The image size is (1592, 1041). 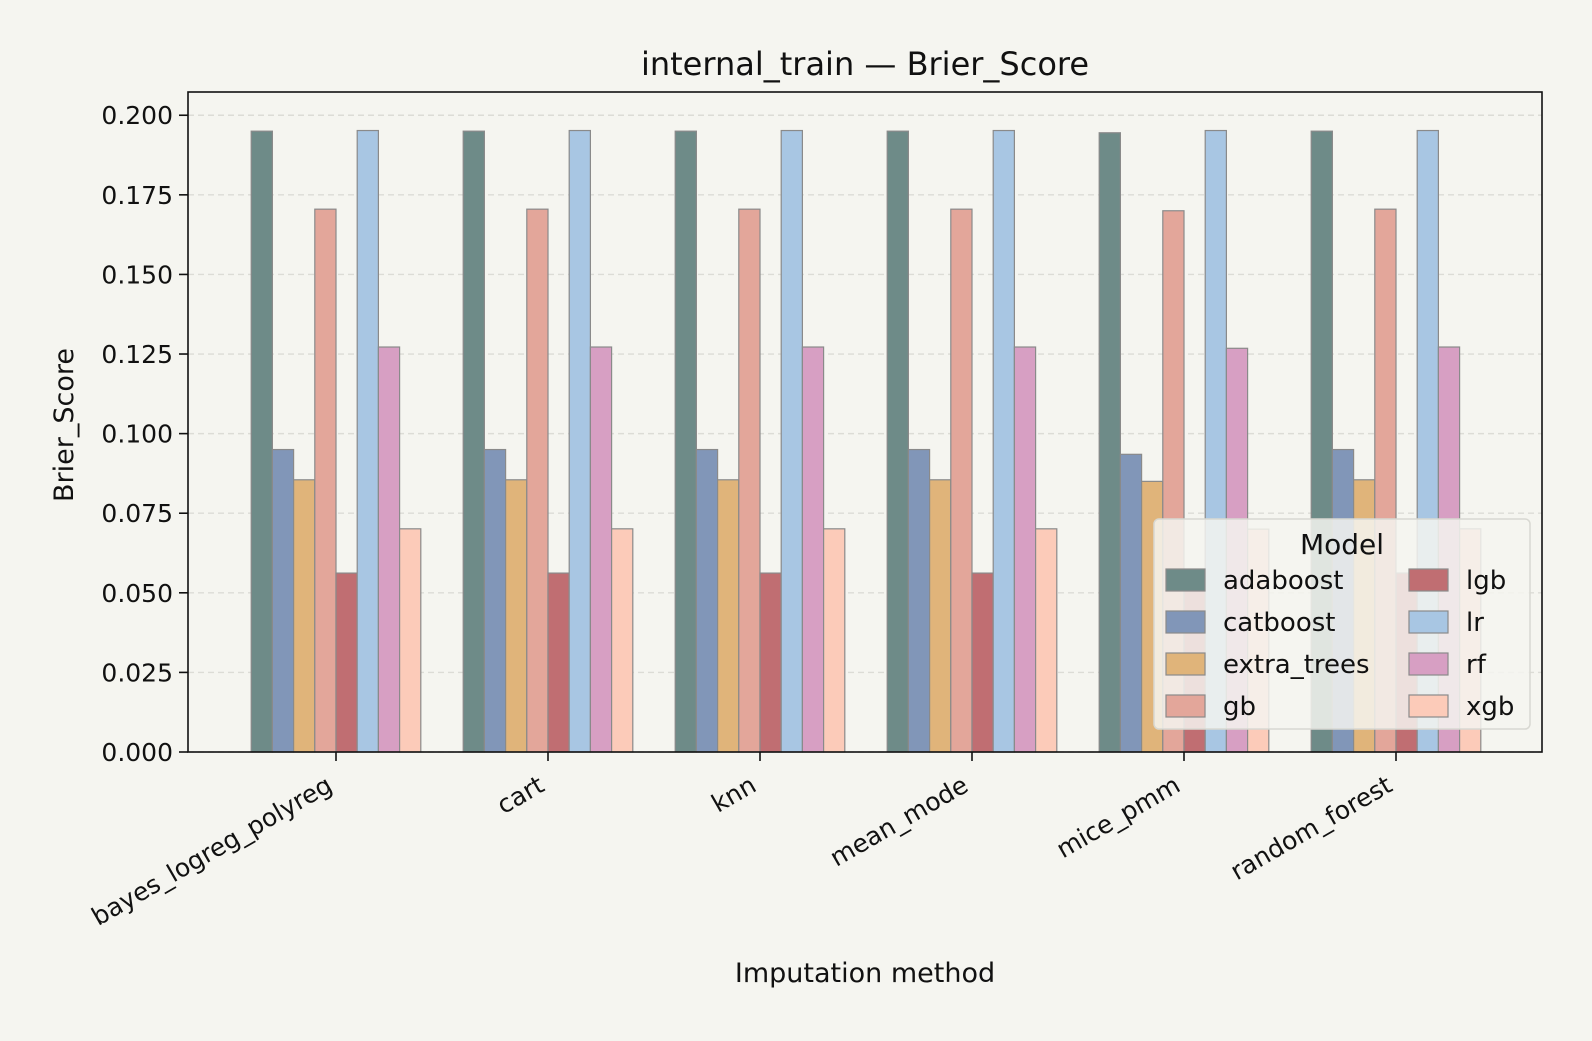 I want to click on bar-xgb-cart, so click(x=622, y=640).